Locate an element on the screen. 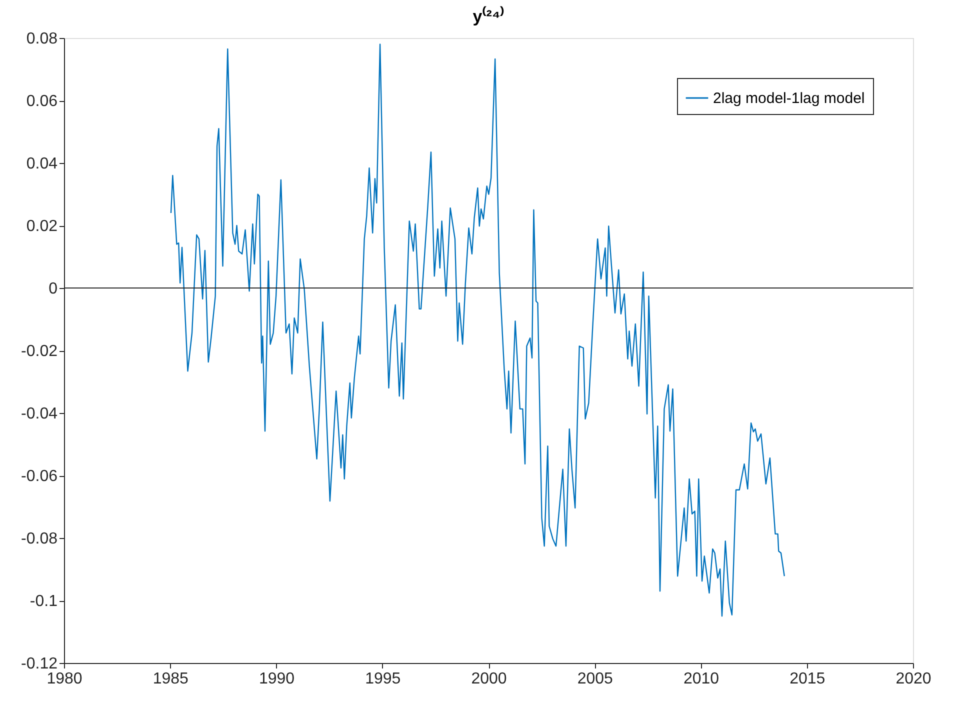  x-tick-label: 2020 is located at coordinates (914, 679).